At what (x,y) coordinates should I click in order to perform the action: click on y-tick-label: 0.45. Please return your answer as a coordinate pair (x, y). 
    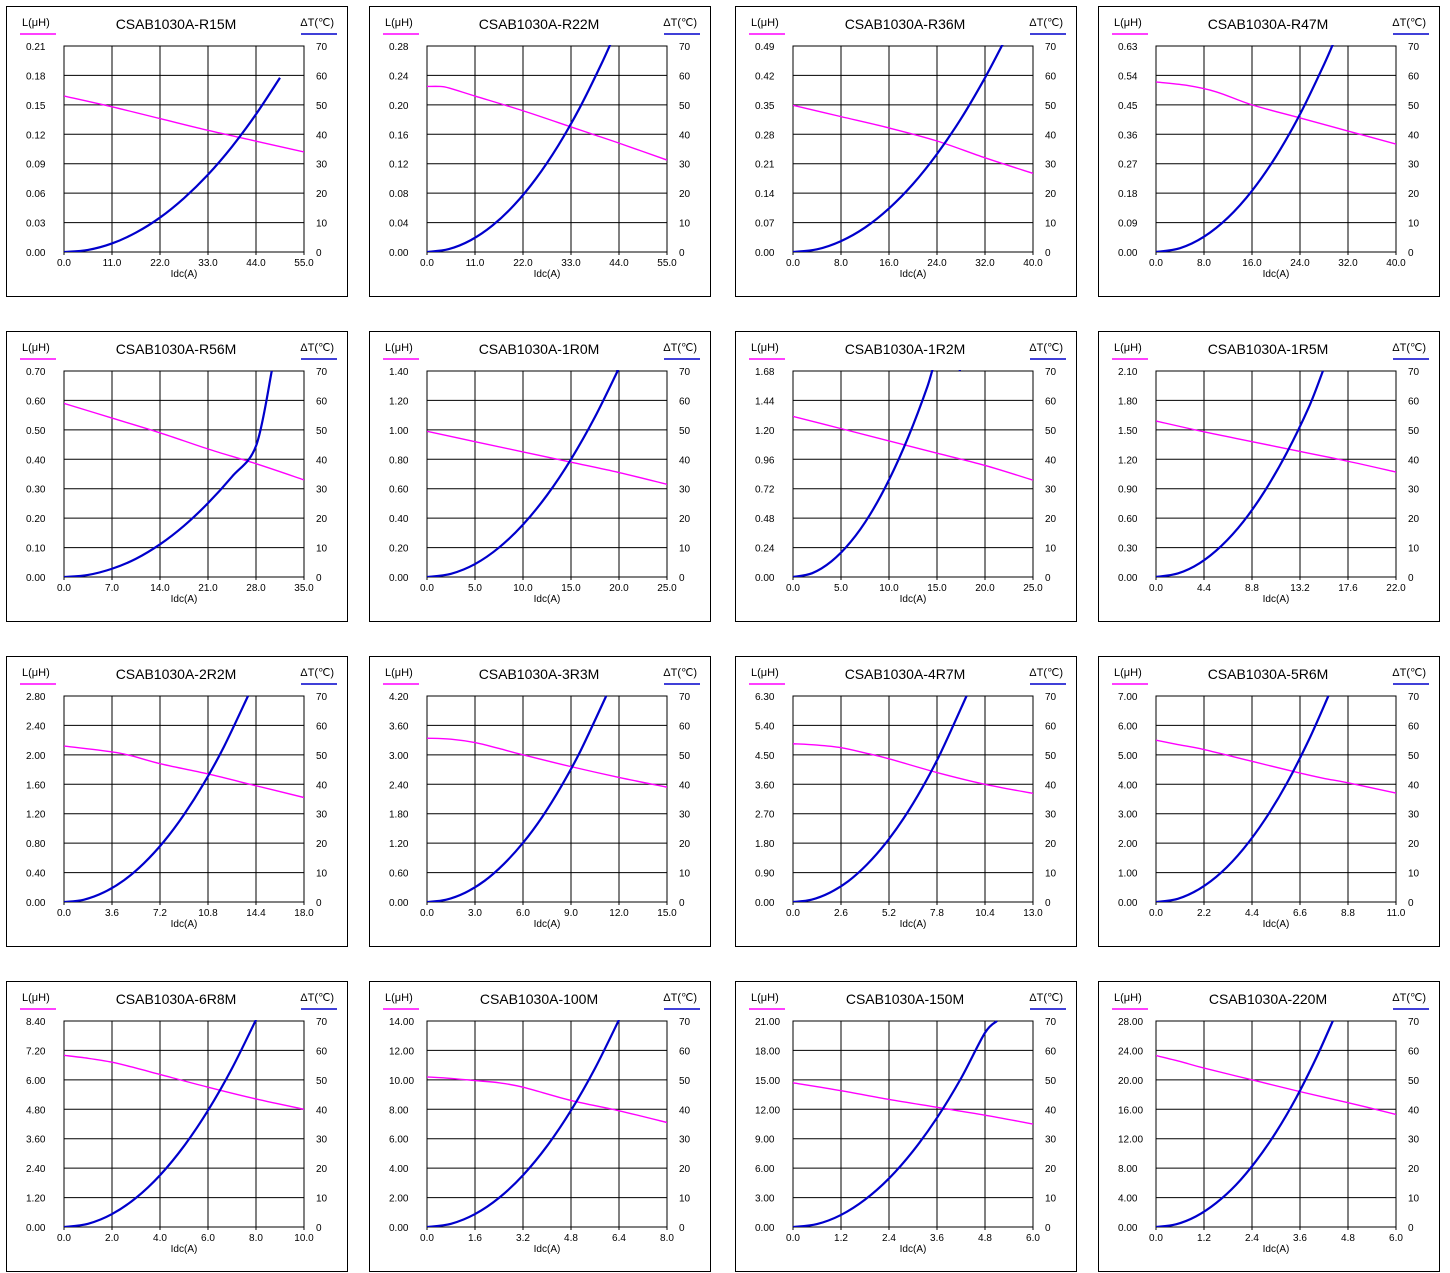
    Looking at the image, I should click on (1128, 106).